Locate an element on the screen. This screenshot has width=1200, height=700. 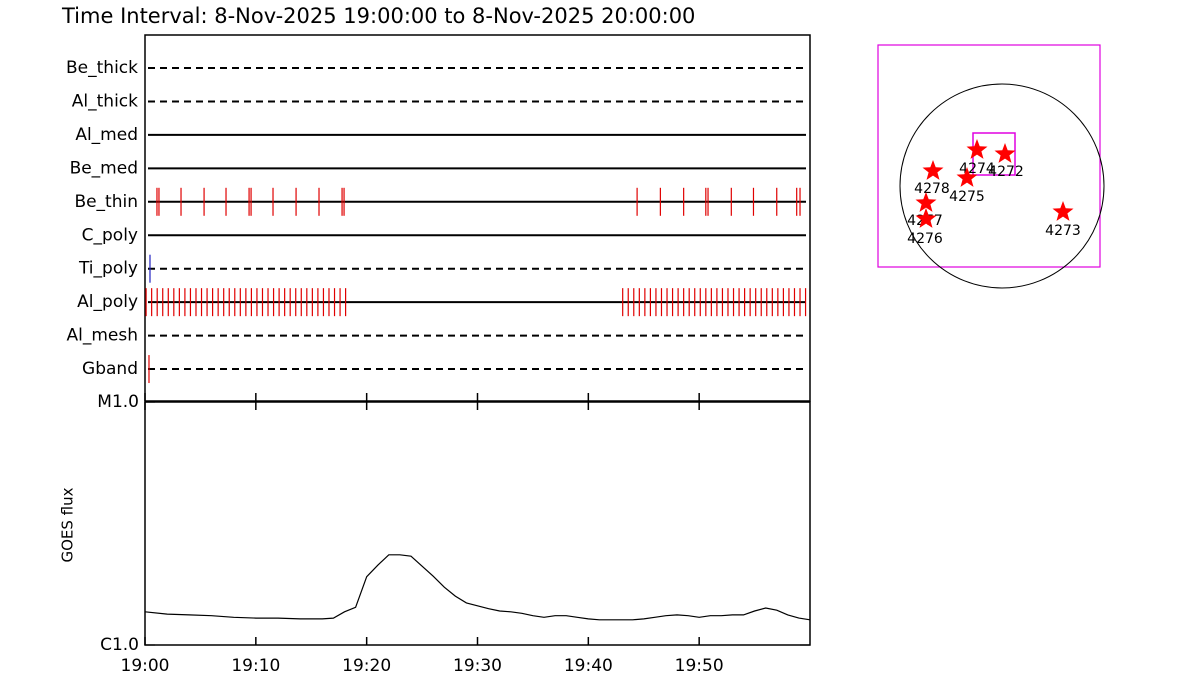
region-label: 4273 is located at coordinates (1063, 231).